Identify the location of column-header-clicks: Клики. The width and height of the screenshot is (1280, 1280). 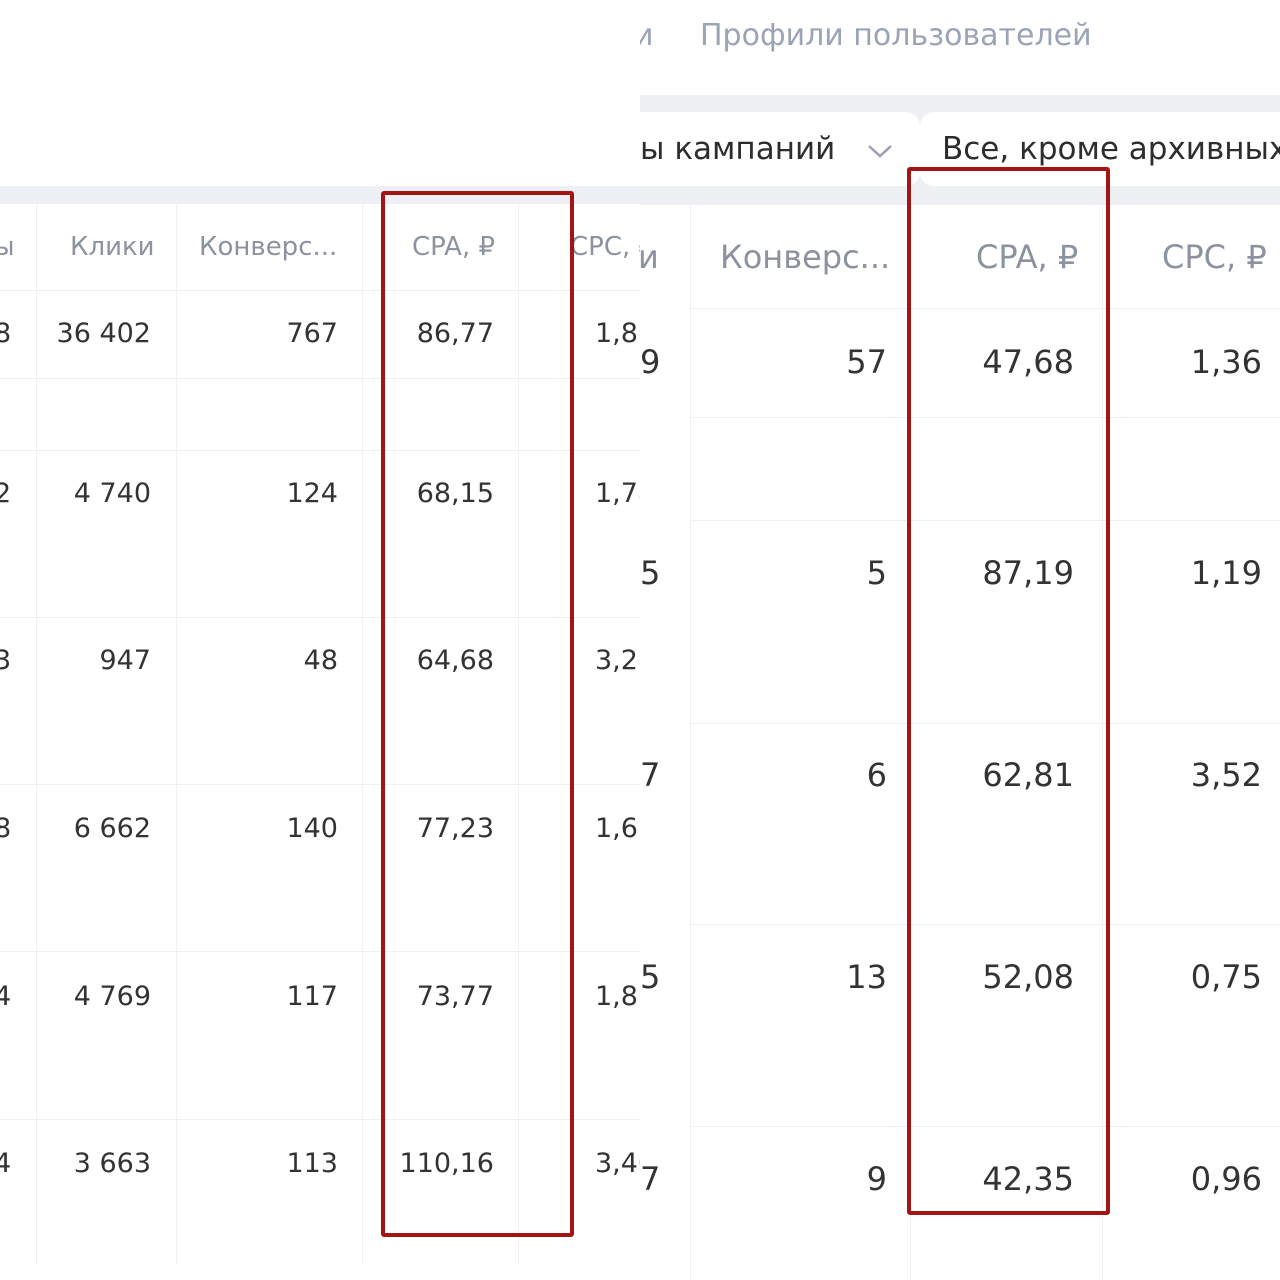
(112, 247).